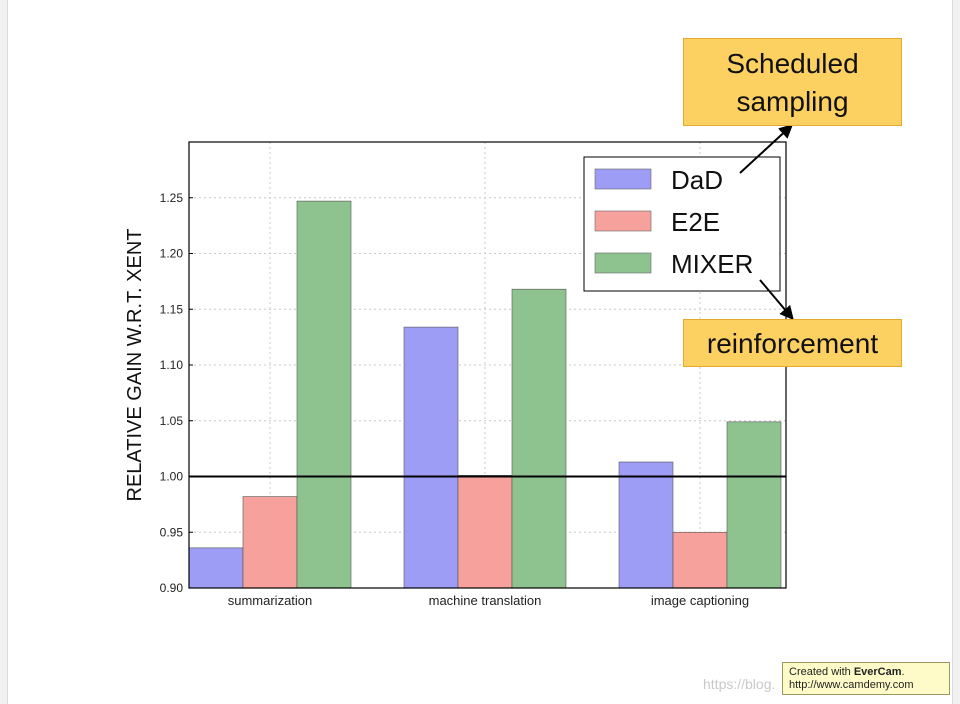 This screenshot has width=960, height=704. What do you see at coordinates (270, 542) in the screenshot?
I see `bar-e2e-summarization` at bounding box center [270, 542].